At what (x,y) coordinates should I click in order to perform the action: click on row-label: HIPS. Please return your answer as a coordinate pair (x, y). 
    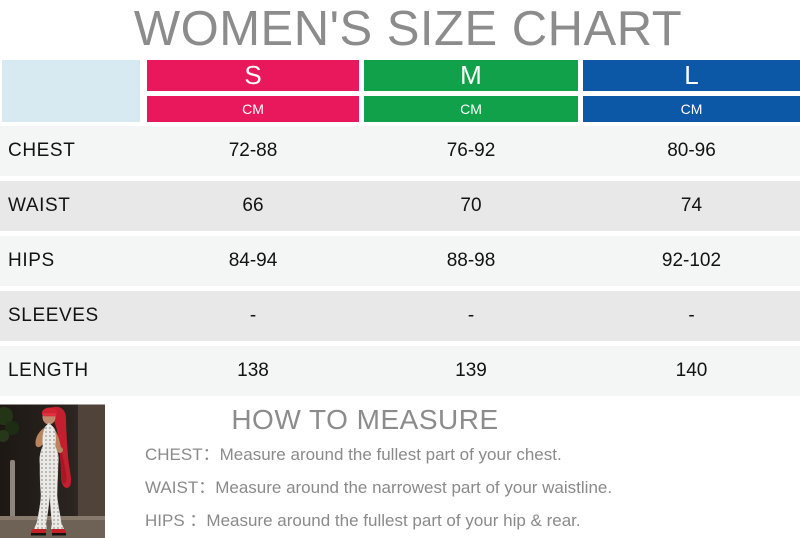
    Looking at the image, I should click on (31, 260).